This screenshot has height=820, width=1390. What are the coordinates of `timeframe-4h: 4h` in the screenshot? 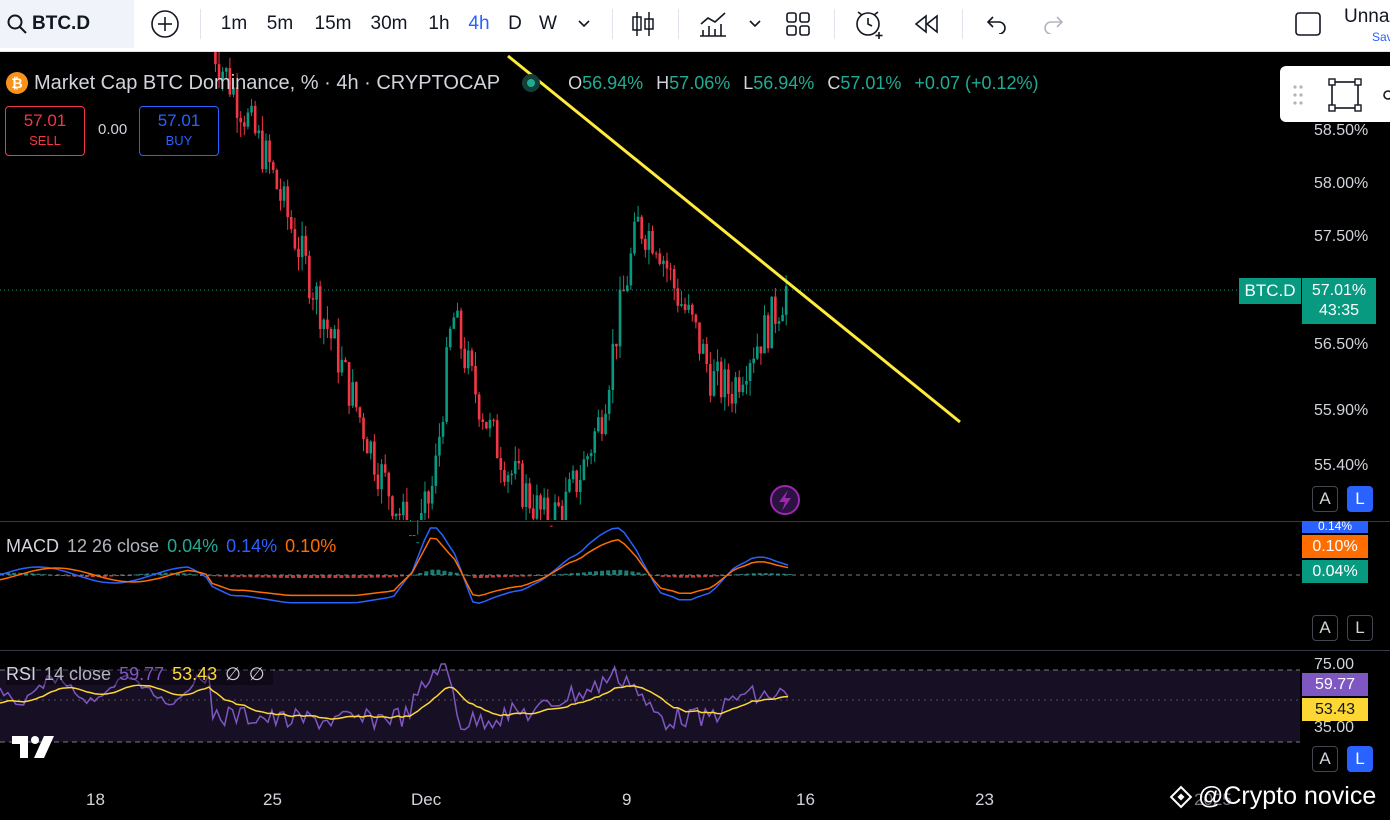 It's located at (479, 23).